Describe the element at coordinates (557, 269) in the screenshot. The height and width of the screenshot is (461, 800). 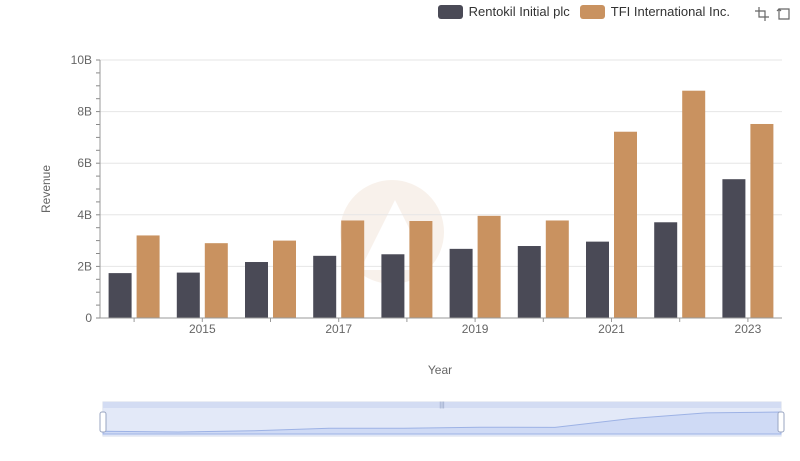
I see `bar-tfi-2020` at that location.